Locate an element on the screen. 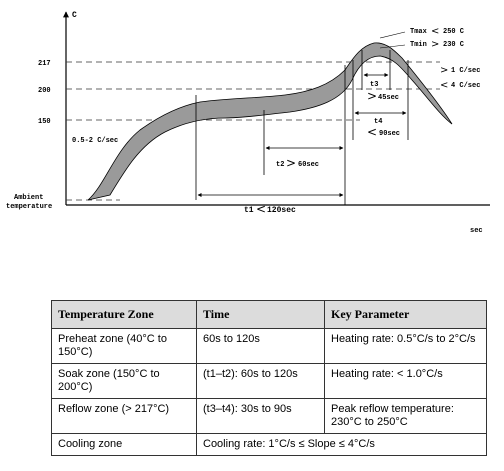 The image size is (504, 471). ambient-label-1: Ambient is located at coordinates (28, 198).